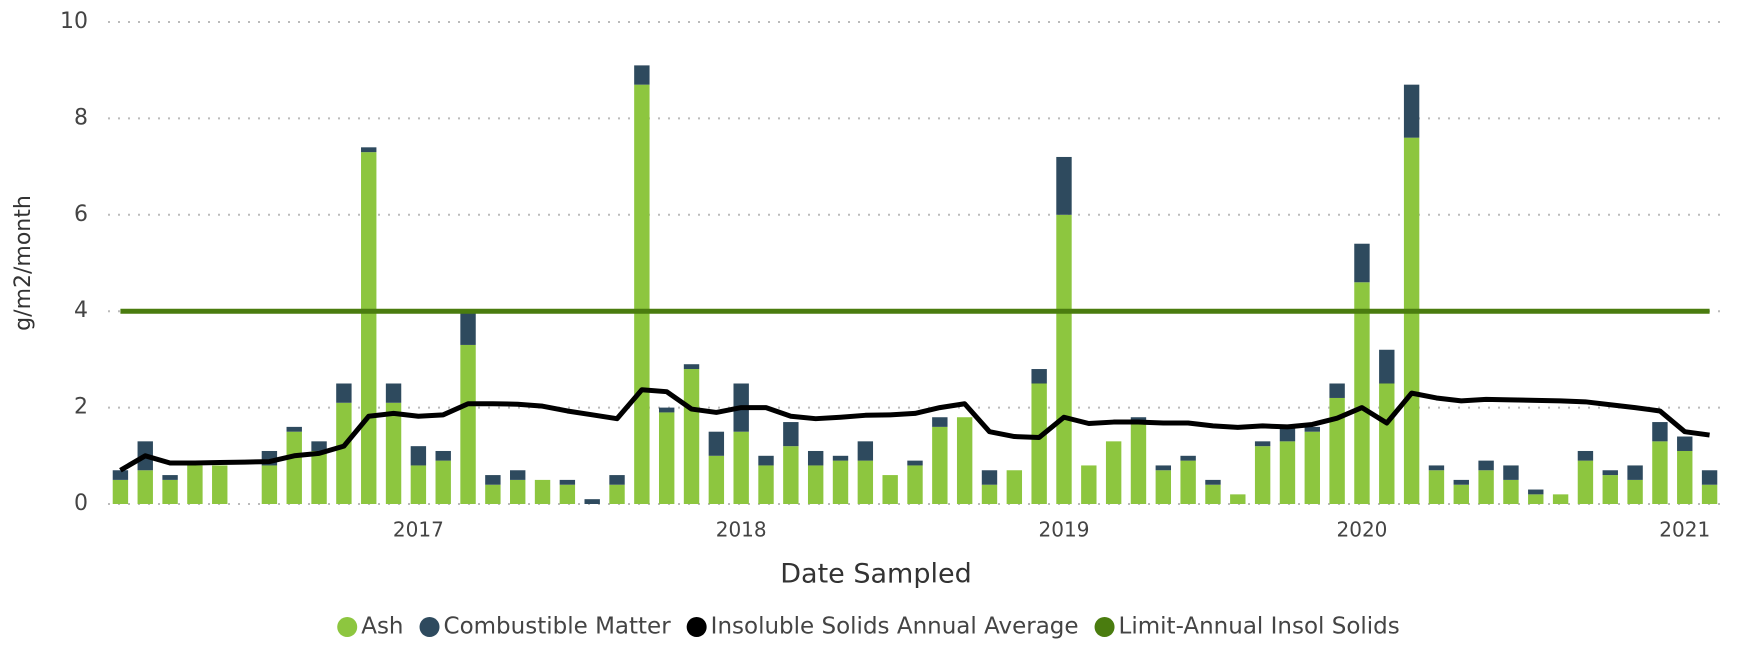  Describe the element at coordinates (81, 503) in the screenshot. I see `y-tick-label: 0` at that location.